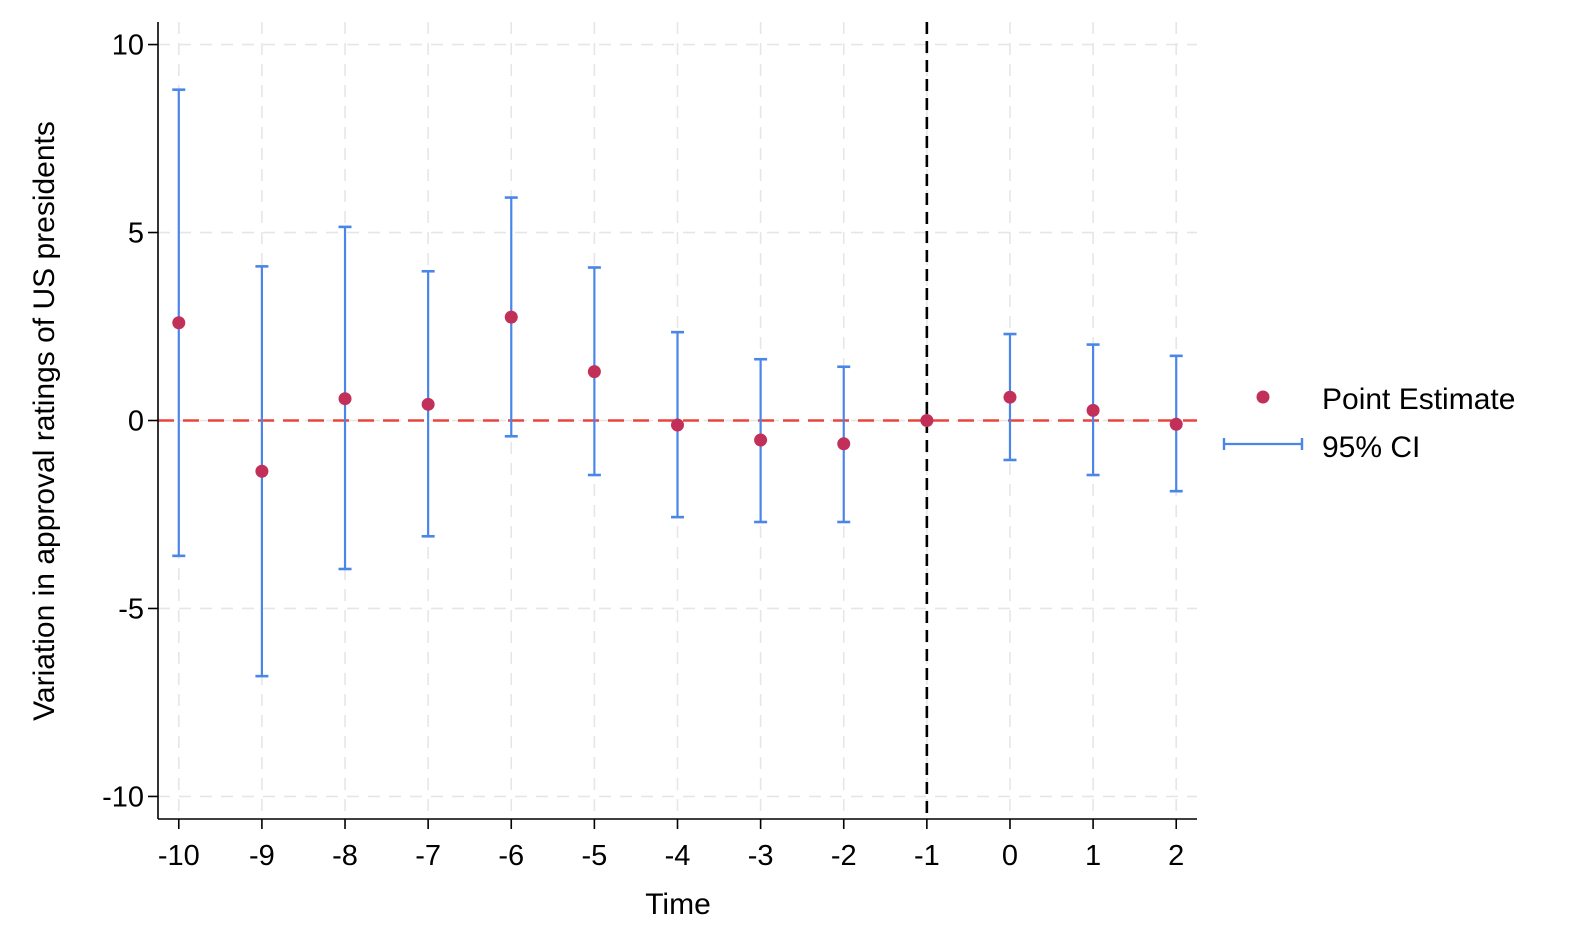 This screenshot has width=1572, height=944. Describe the element at coordinates (1263, 444) in the screenshot. I see `legend-ci-marker` at that location.